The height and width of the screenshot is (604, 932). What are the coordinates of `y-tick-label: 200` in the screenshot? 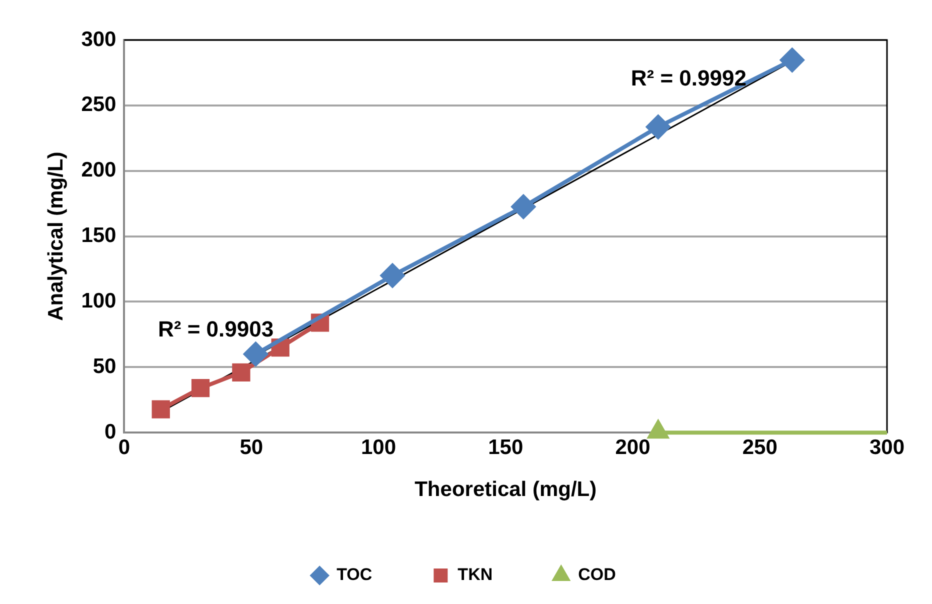 It's located at (98, 170).